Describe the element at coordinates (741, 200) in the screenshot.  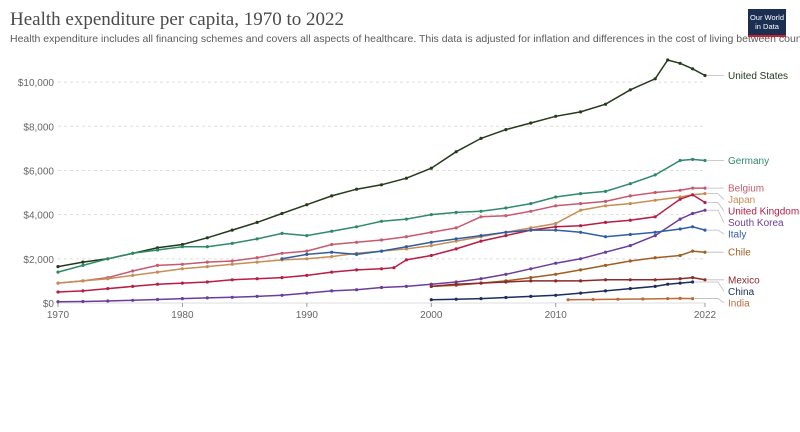
I see `series-label: Japan` at that location.